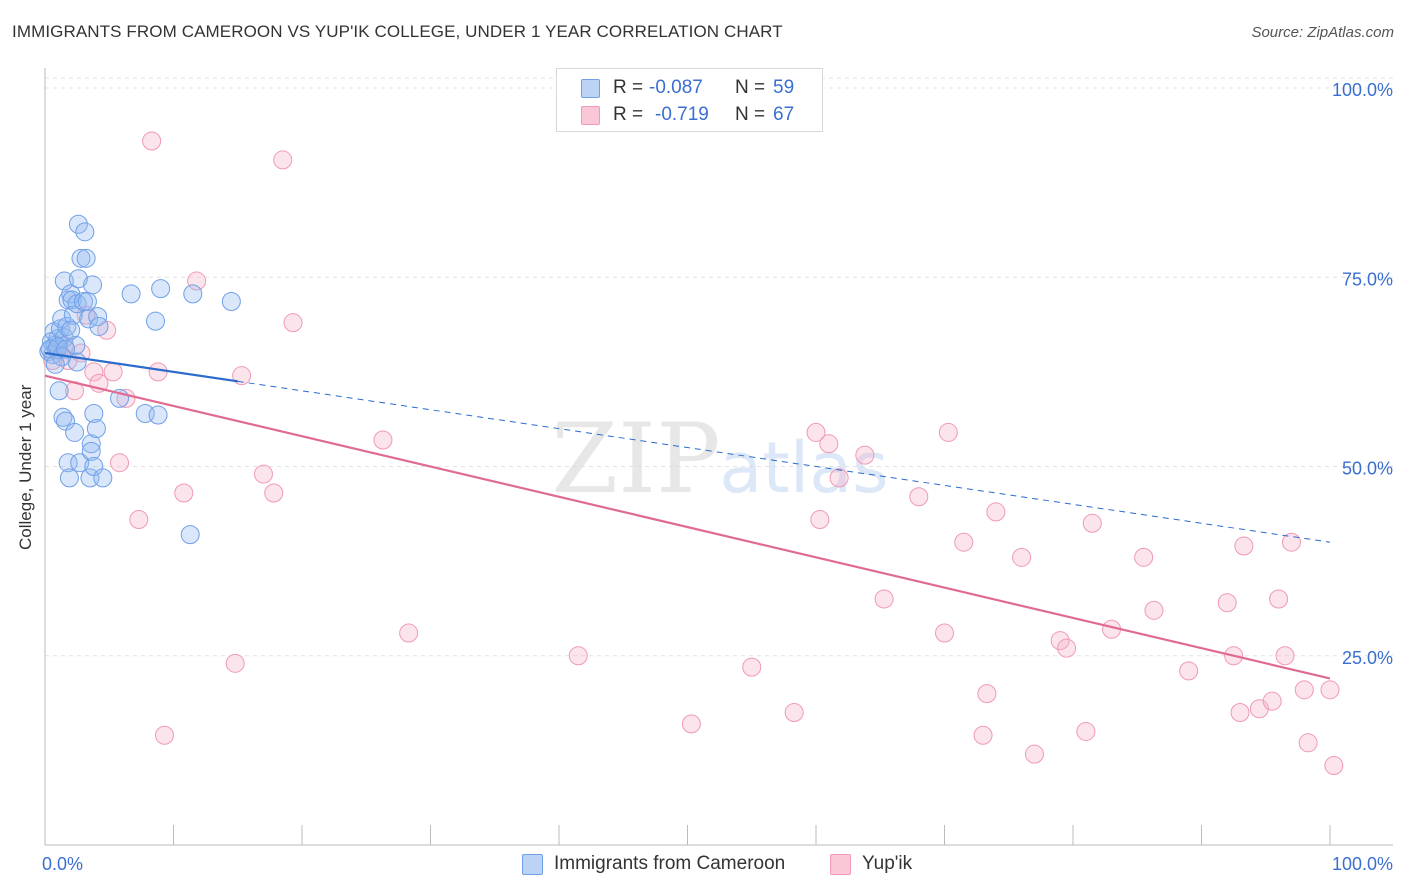  I want to click on legend-r-value: -0.719, so click(682, 114).